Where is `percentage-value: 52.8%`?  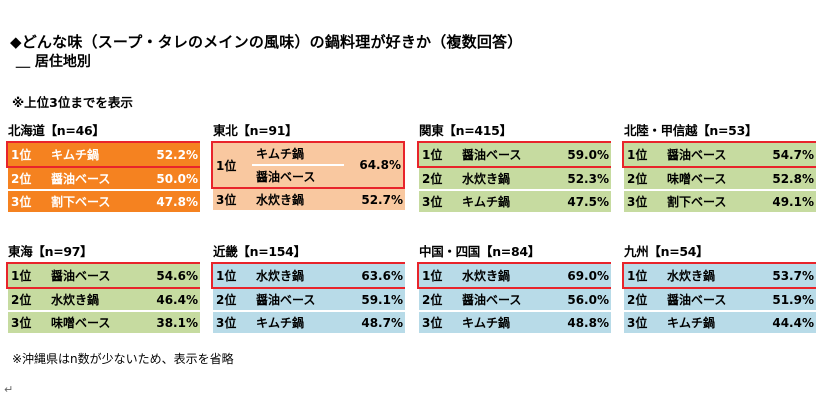
percentage-value: 52.8% is located at coordinates (783, 178).